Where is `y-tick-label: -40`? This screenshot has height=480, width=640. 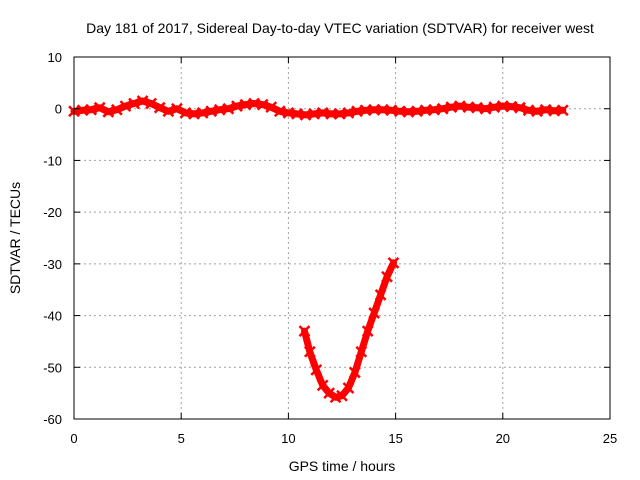
y-tick-label: -40 is located at coordinates (52, 316).